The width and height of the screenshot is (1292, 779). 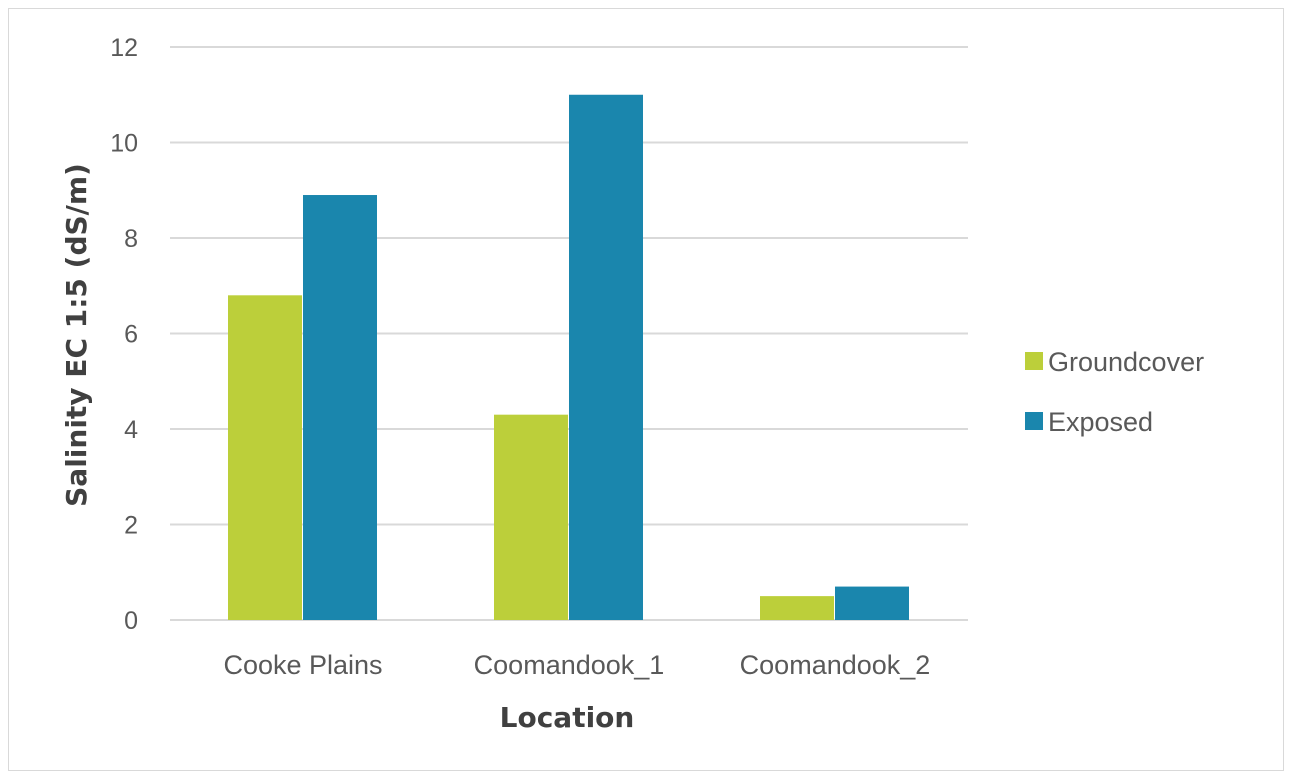 What do you see at coordinates (1034, 421) in the screenshot?
I see `legend-swatch-exposed` at bounding box center [1034, 421].